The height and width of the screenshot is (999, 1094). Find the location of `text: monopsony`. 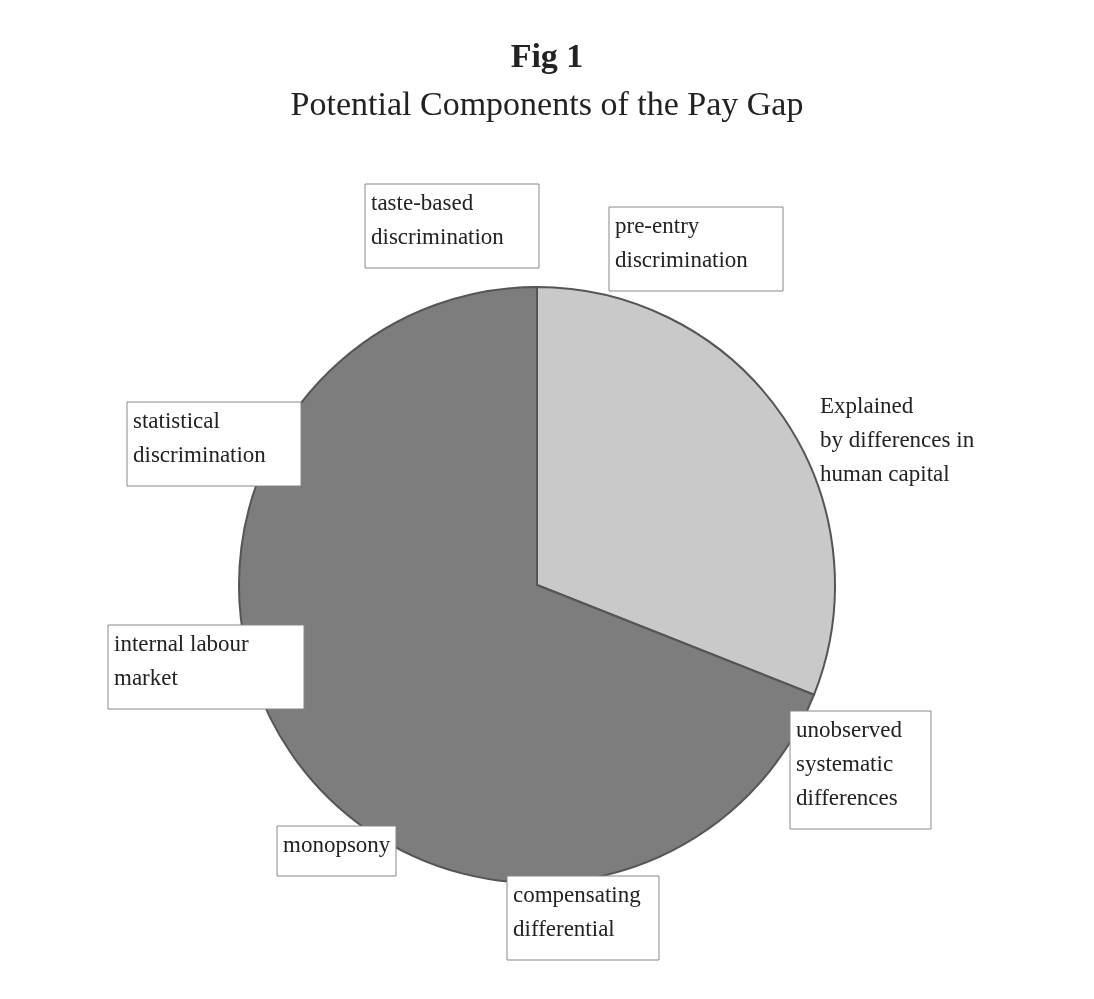

text: monopsony is located at coordinates (337, 844).